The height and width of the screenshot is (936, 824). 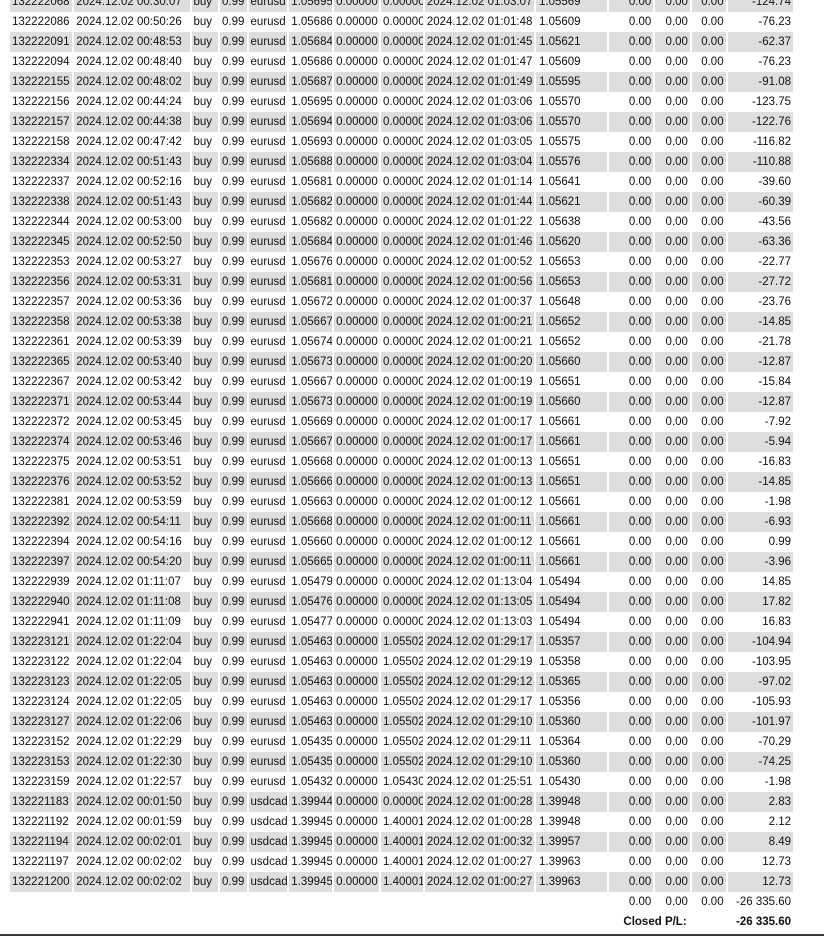 I want to click on cell-close-price: 1.05651, so click(x=560, y=382).